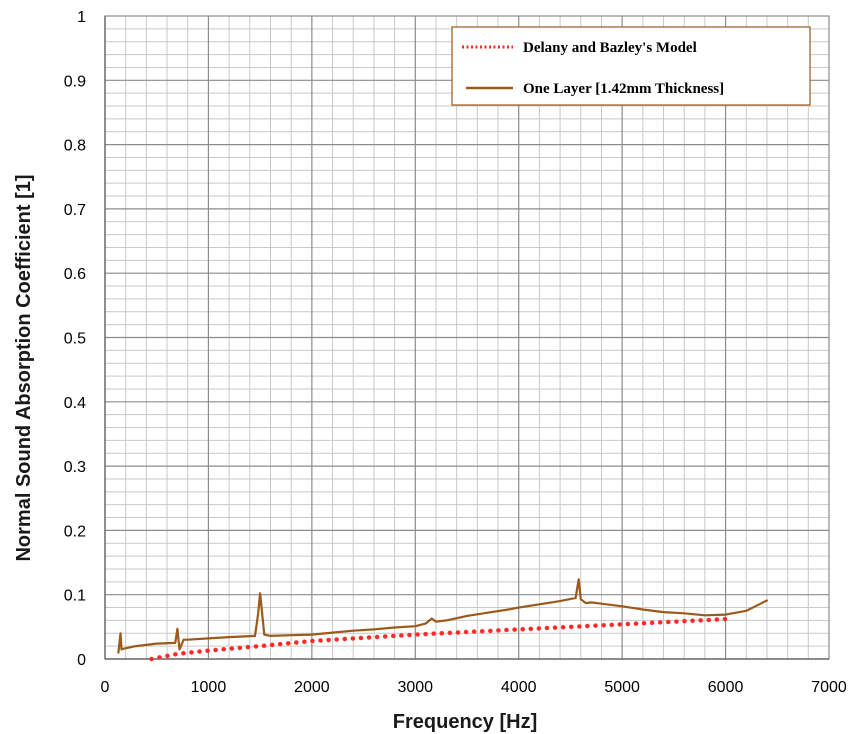 Image resolution: width=859 pixels, height=734 pixels. I want to click on series-layer, so click(443, 620).